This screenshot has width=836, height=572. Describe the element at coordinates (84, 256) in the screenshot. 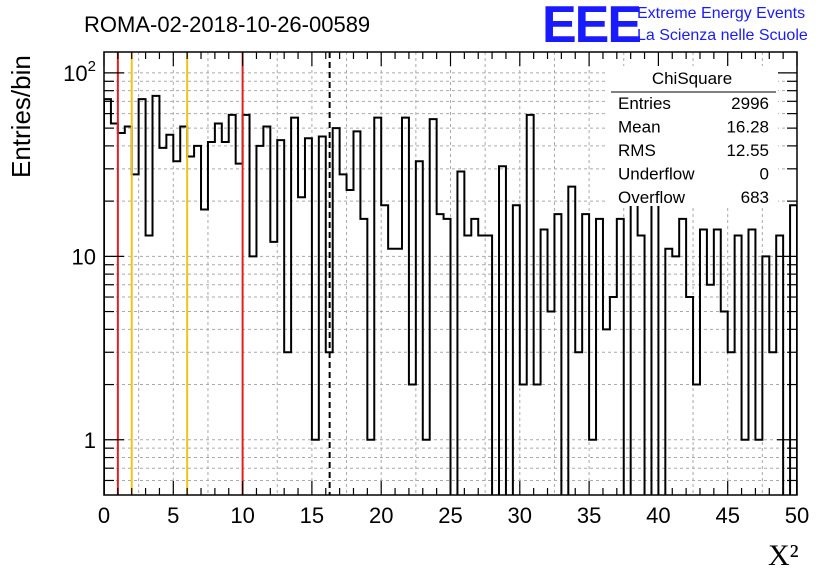

I see `y-tick-label: 10` at that location.